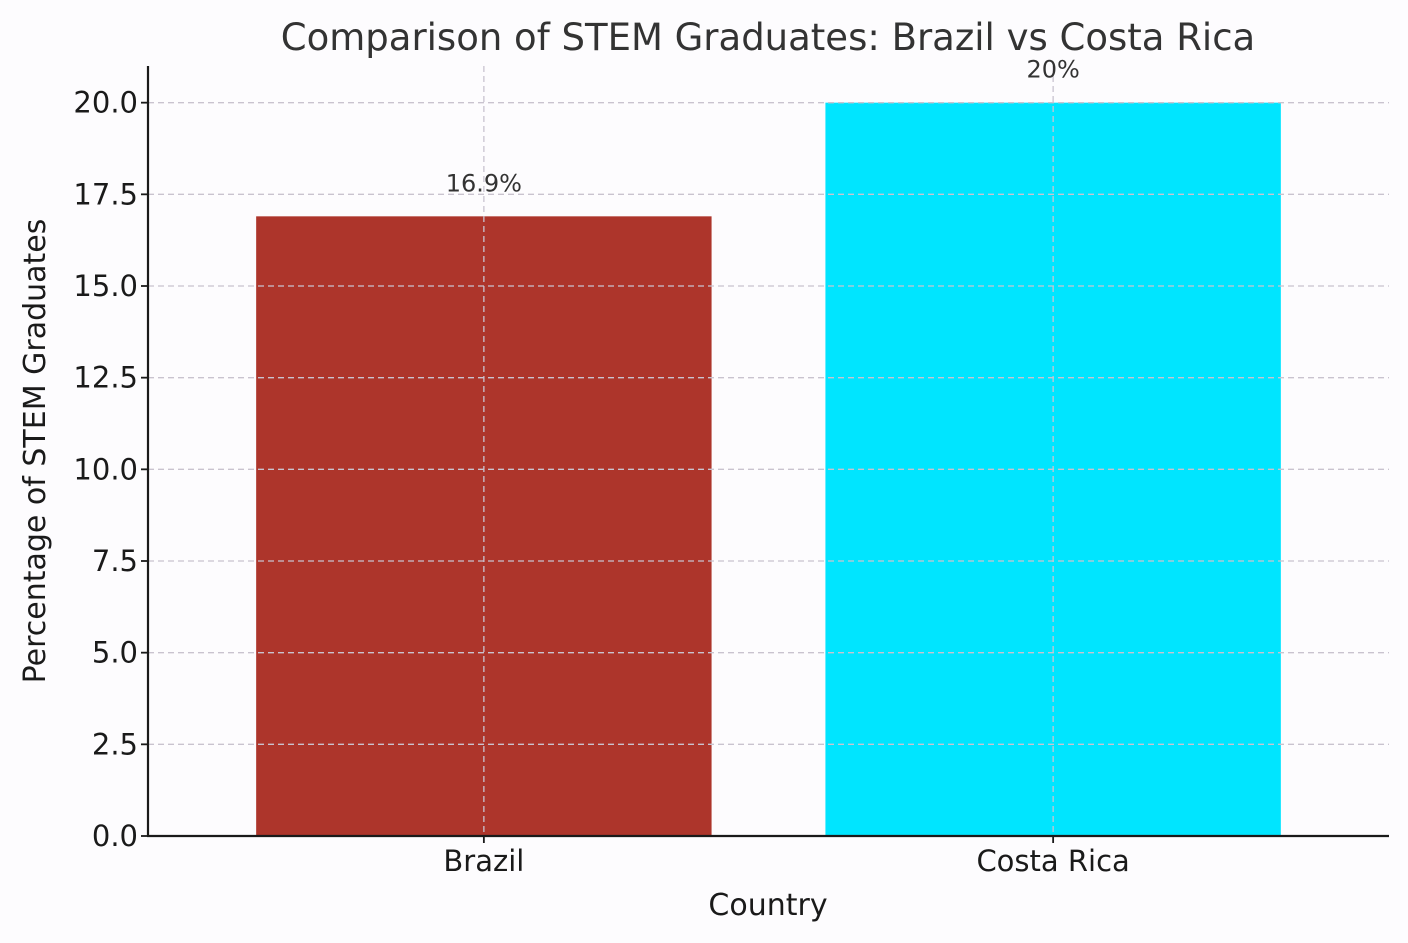 Image resolution: width=1408 pixels, height=943 pixels. Describe the element at coordinates (763, 127) in the screenshot. I see `bar-value-labels: 16.9% 20%` at that location.